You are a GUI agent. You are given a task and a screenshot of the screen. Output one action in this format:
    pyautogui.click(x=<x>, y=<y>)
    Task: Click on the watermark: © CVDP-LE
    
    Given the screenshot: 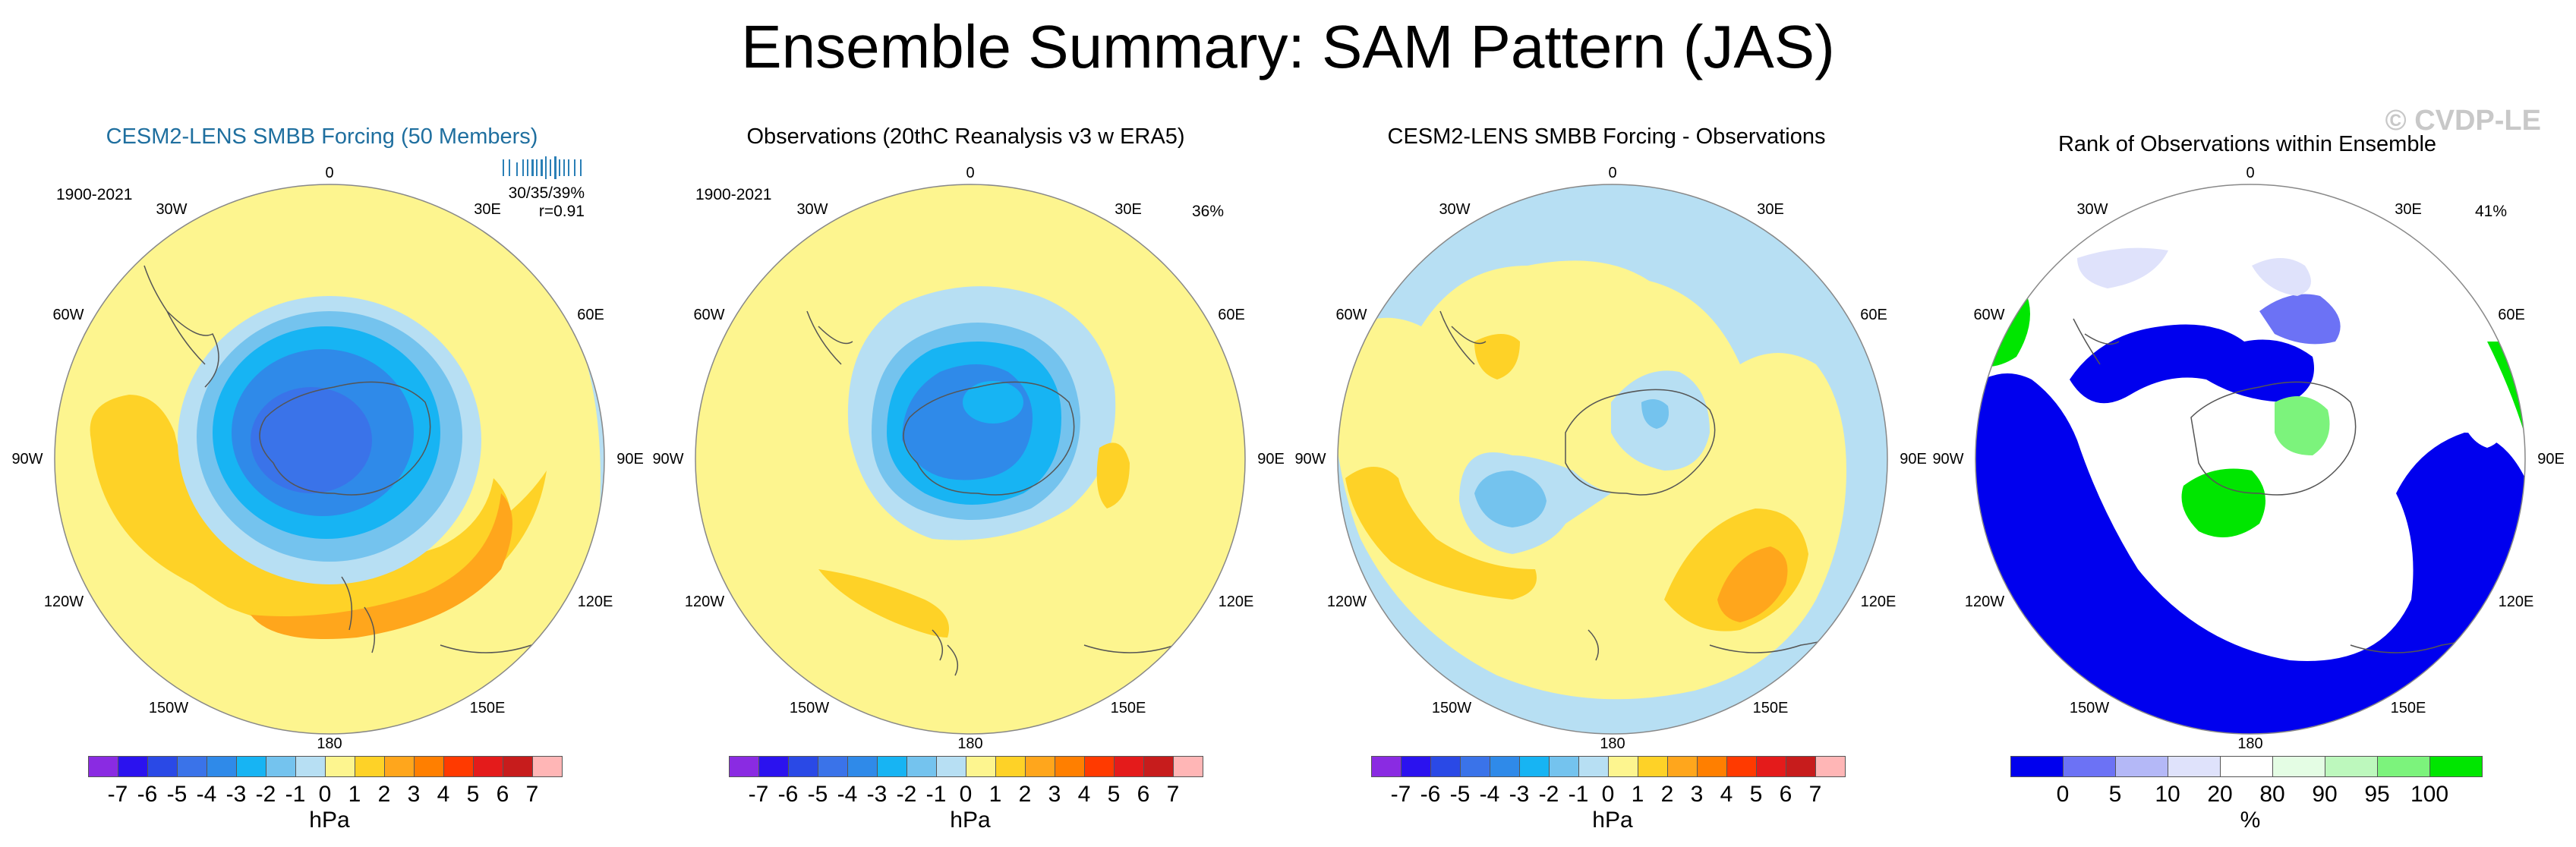 What is the action you would take?
    pyautogui.click(x=2463, y=121)
    